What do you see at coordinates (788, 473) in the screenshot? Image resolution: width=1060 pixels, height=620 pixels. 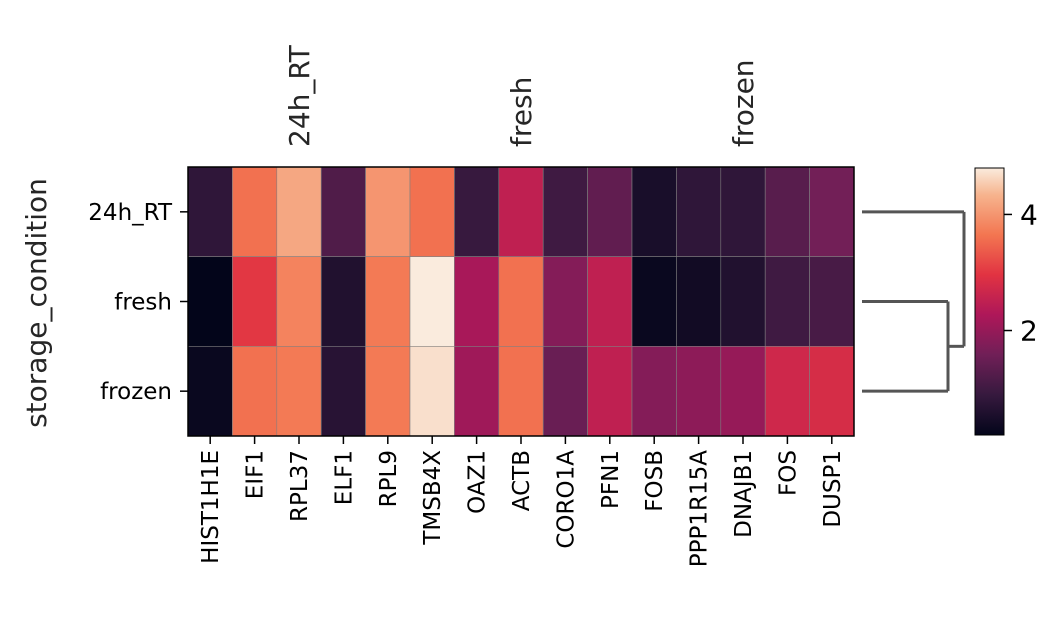 I see `column-label: FOS` at bounding box center [788, 473].